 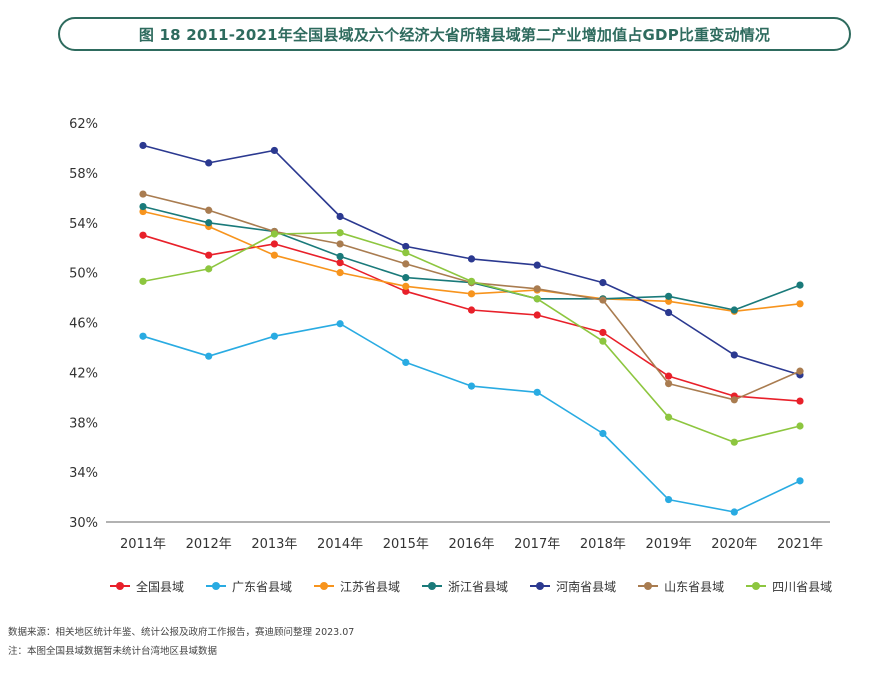 What do you see at coordinates (669, 544) in the screenshot?
I see `x-tick-label: 2019年` at bounding box center [669, 544].